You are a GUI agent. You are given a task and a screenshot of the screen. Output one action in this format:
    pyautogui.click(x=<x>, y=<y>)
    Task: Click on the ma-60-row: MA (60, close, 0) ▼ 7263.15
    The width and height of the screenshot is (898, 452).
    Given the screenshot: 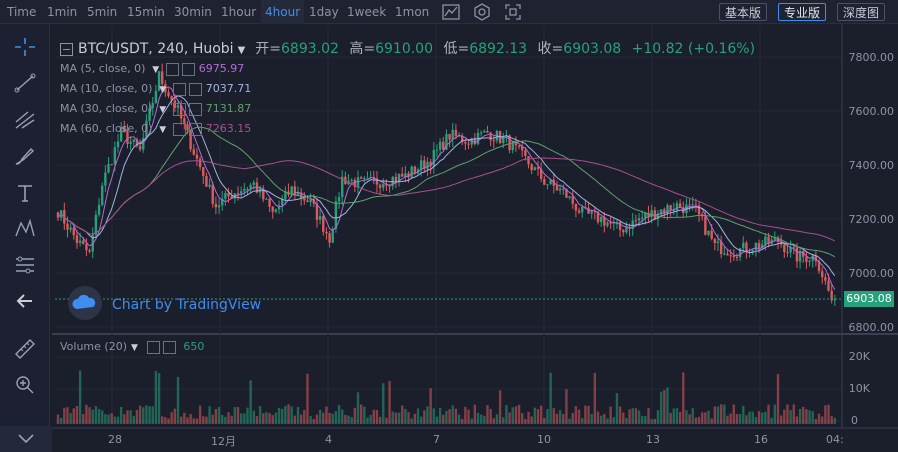 What is the action you would take?
    pyautogui.click(x=156, y=129)
    